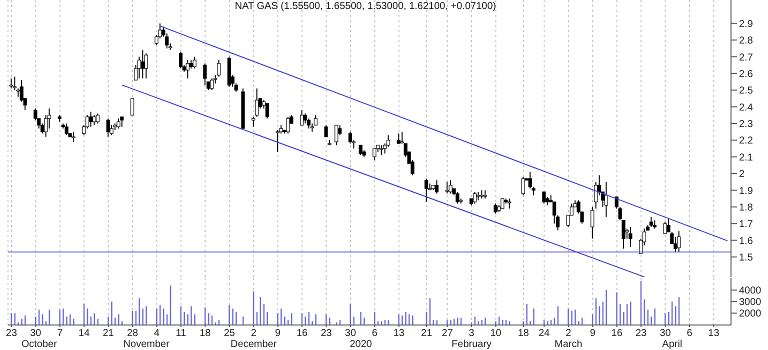 This screenshot has height=350, width=768. Describe the element at coordinates (746, 41) in the screenshot. I see `y-tick-label: 2.8` at that location.